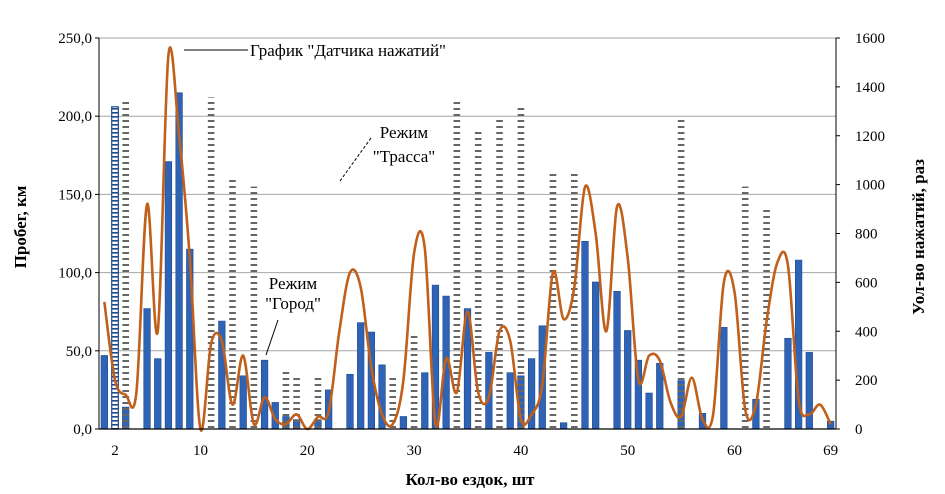 Image resolution: width=945 pixels, height=494 pixels. Describe the element at coordinates (78, 234) in the screenshot. I see `y-ticks-left: 0,0 50,0 100,0 150,0 200,0 250,0` at that location.